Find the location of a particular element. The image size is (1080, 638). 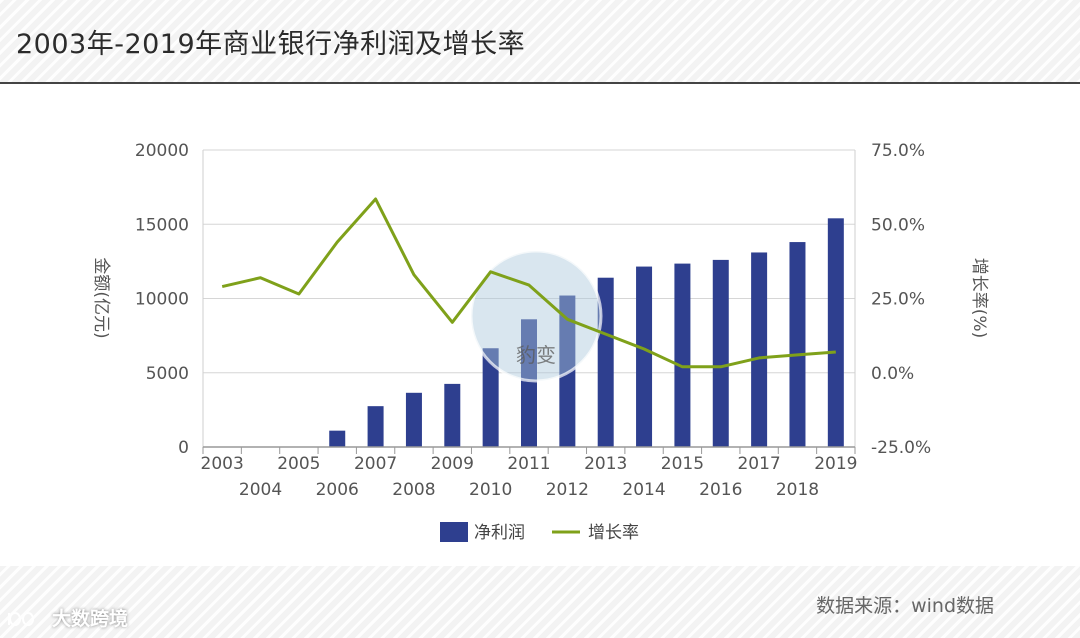

x-tick-label: 2006 is located at coordinates (337, 490).